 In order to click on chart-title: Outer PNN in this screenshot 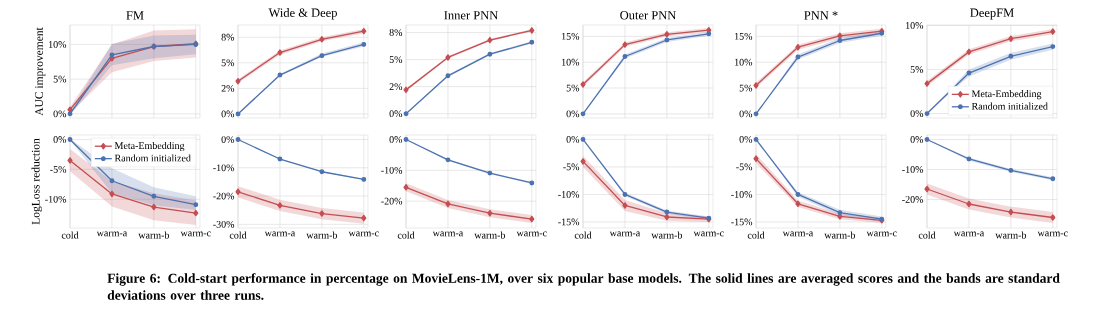, I will do `click(648, 15)`.